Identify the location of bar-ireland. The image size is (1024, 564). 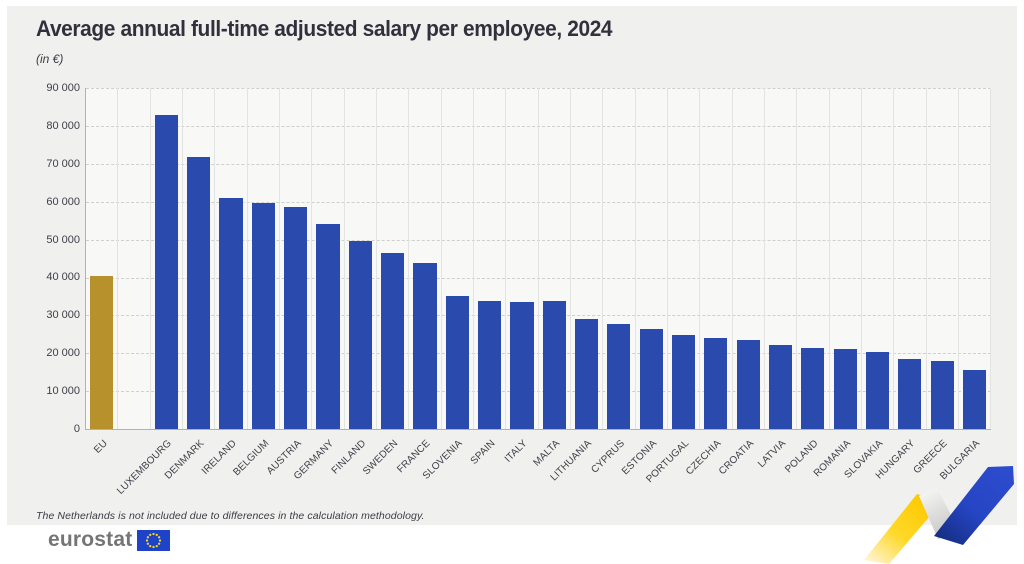
(231, 313).